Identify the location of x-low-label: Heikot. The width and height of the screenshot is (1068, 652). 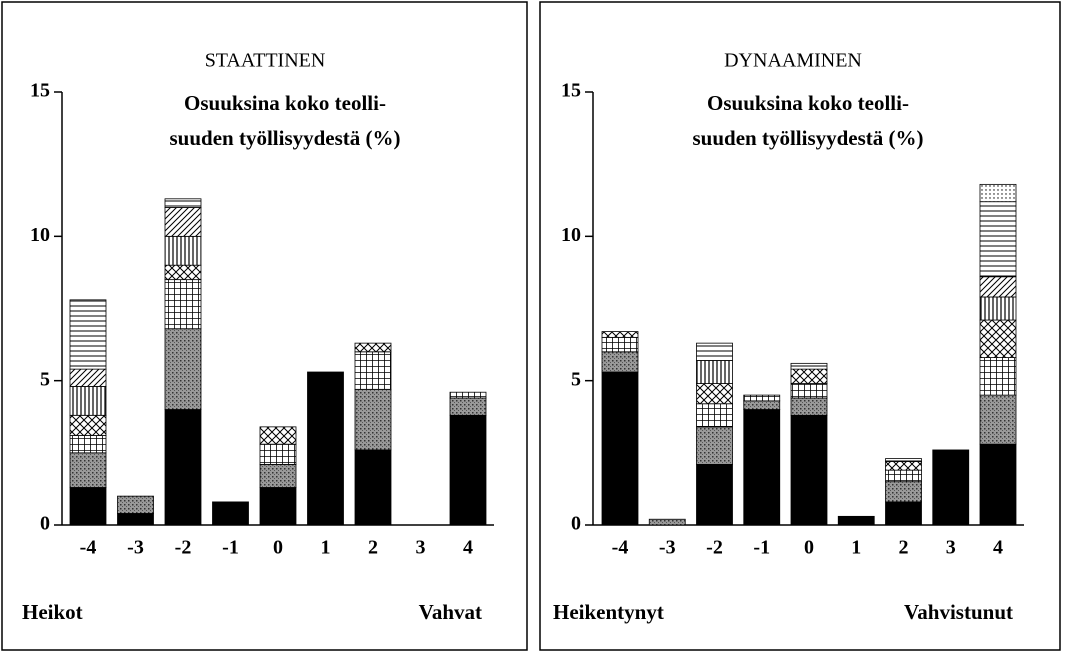
(52, 612).